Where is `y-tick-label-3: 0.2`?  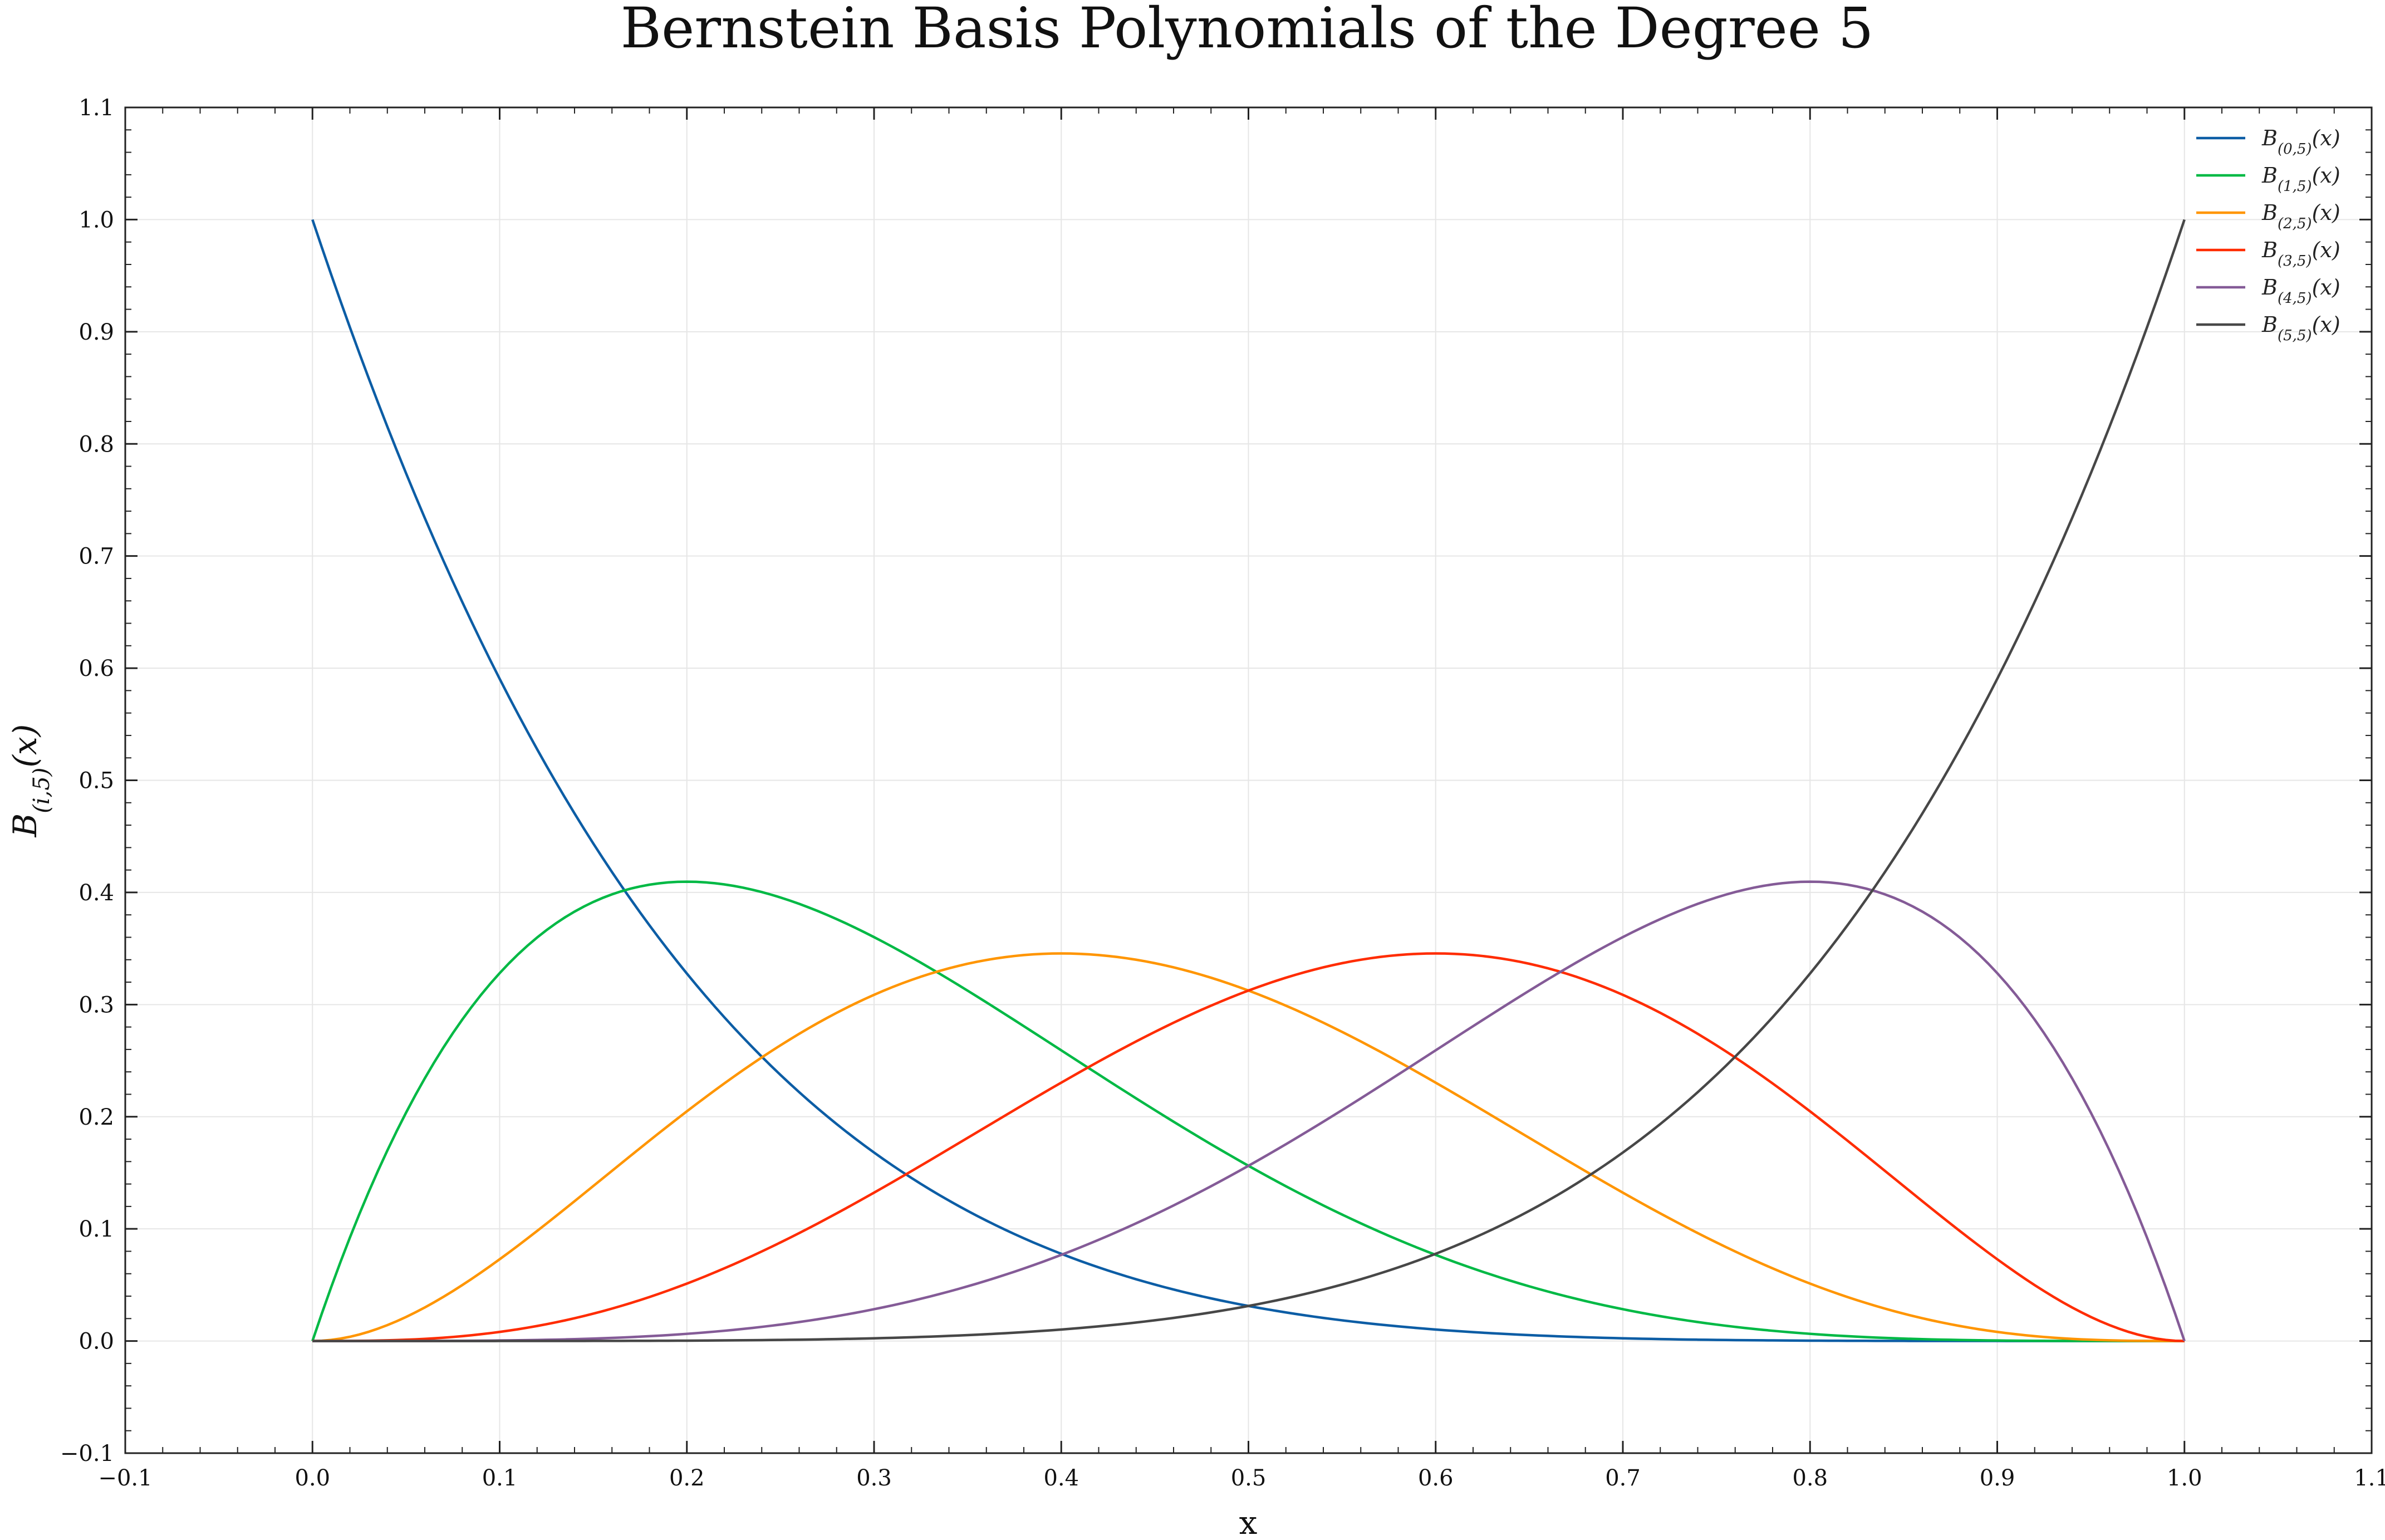
y-tick-label-3: 0.2 is located at coordinates (96, 1117).